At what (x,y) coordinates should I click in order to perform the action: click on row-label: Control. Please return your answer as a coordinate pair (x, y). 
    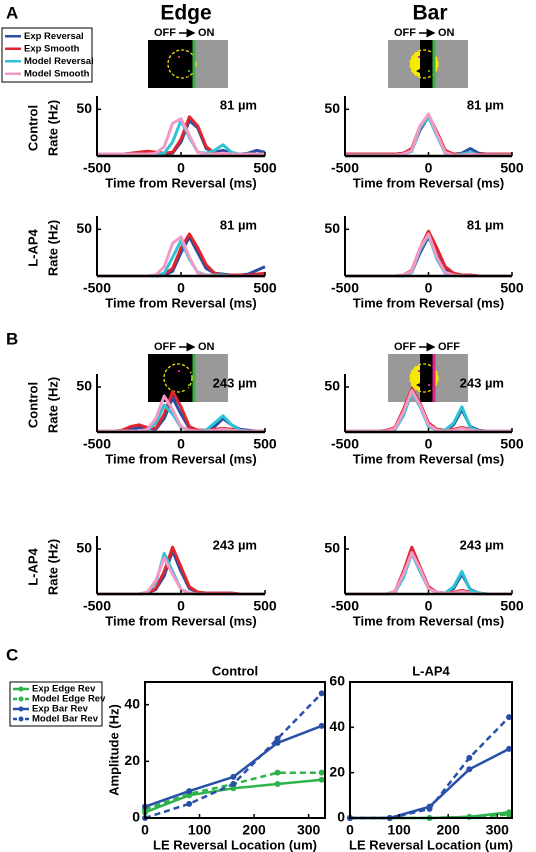
    Looking at the image, I should click on (32, 405).